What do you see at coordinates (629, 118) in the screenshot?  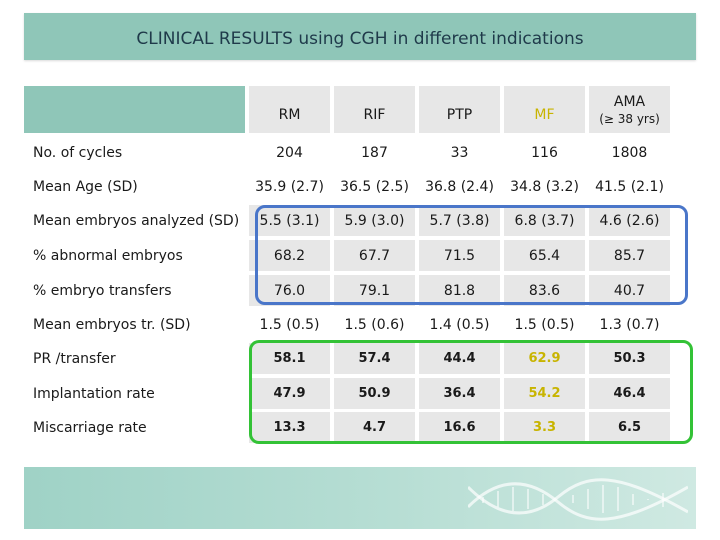 I see `column-header-sublabel: (≥ 38 yrs)` at bounding box center [629, 118].